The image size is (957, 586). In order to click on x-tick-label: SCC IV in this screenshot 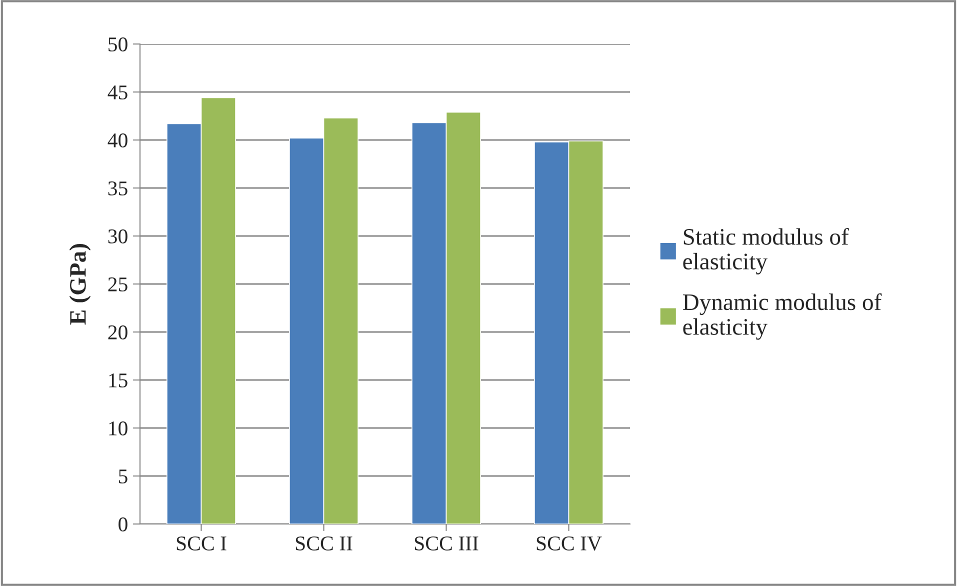, I will do `click(569, 543)`.